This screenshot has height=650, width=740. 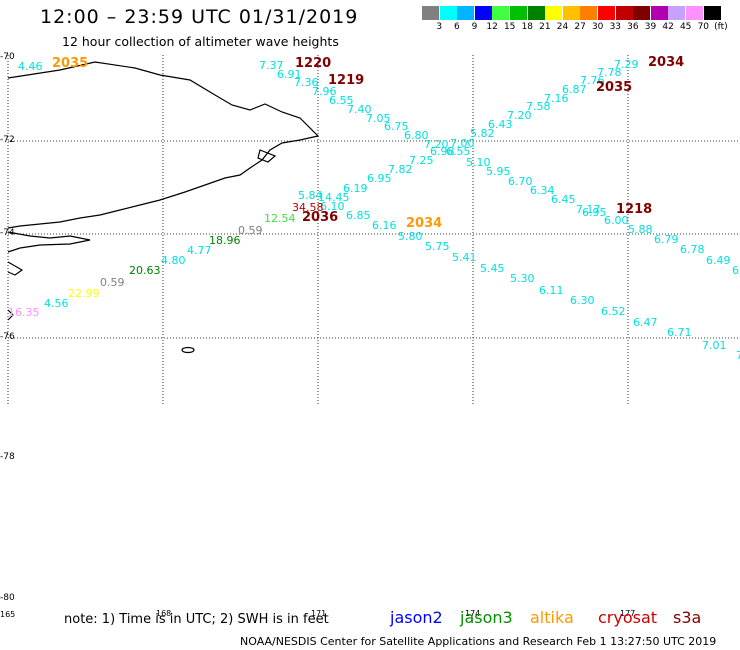 I want to click on coastline-main, so click(x=163, y=145).